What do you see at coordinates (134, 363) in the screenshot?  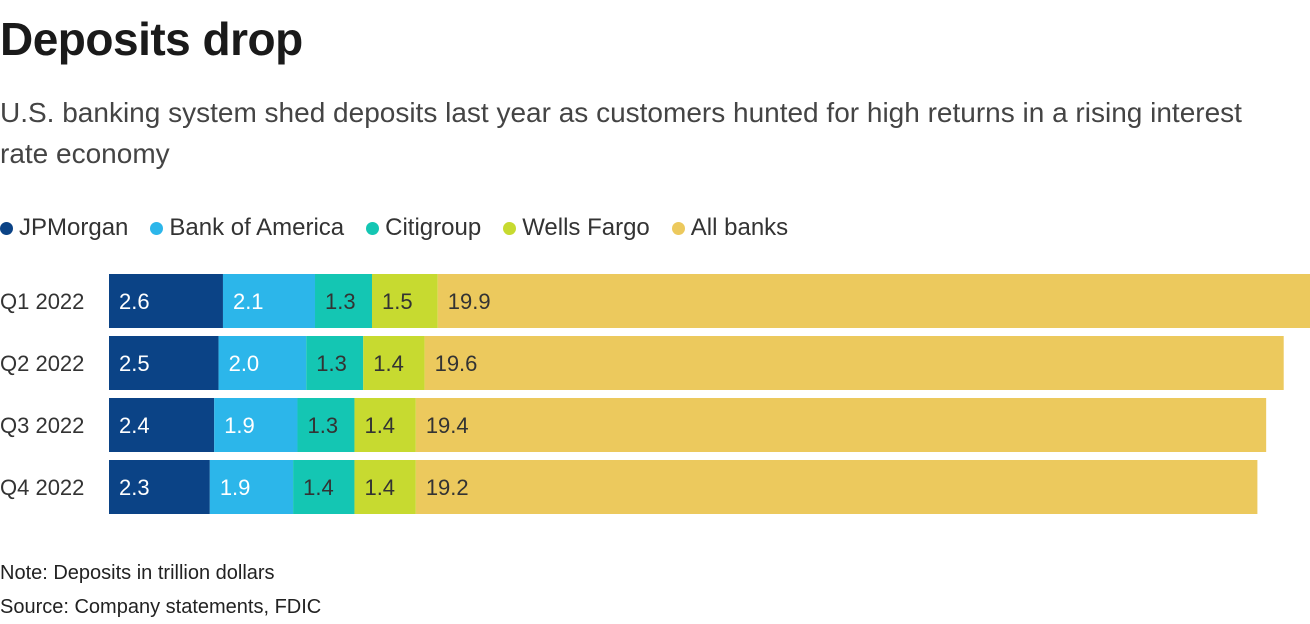 I see `data-label: 2.5` at bounding box center [134, 363].